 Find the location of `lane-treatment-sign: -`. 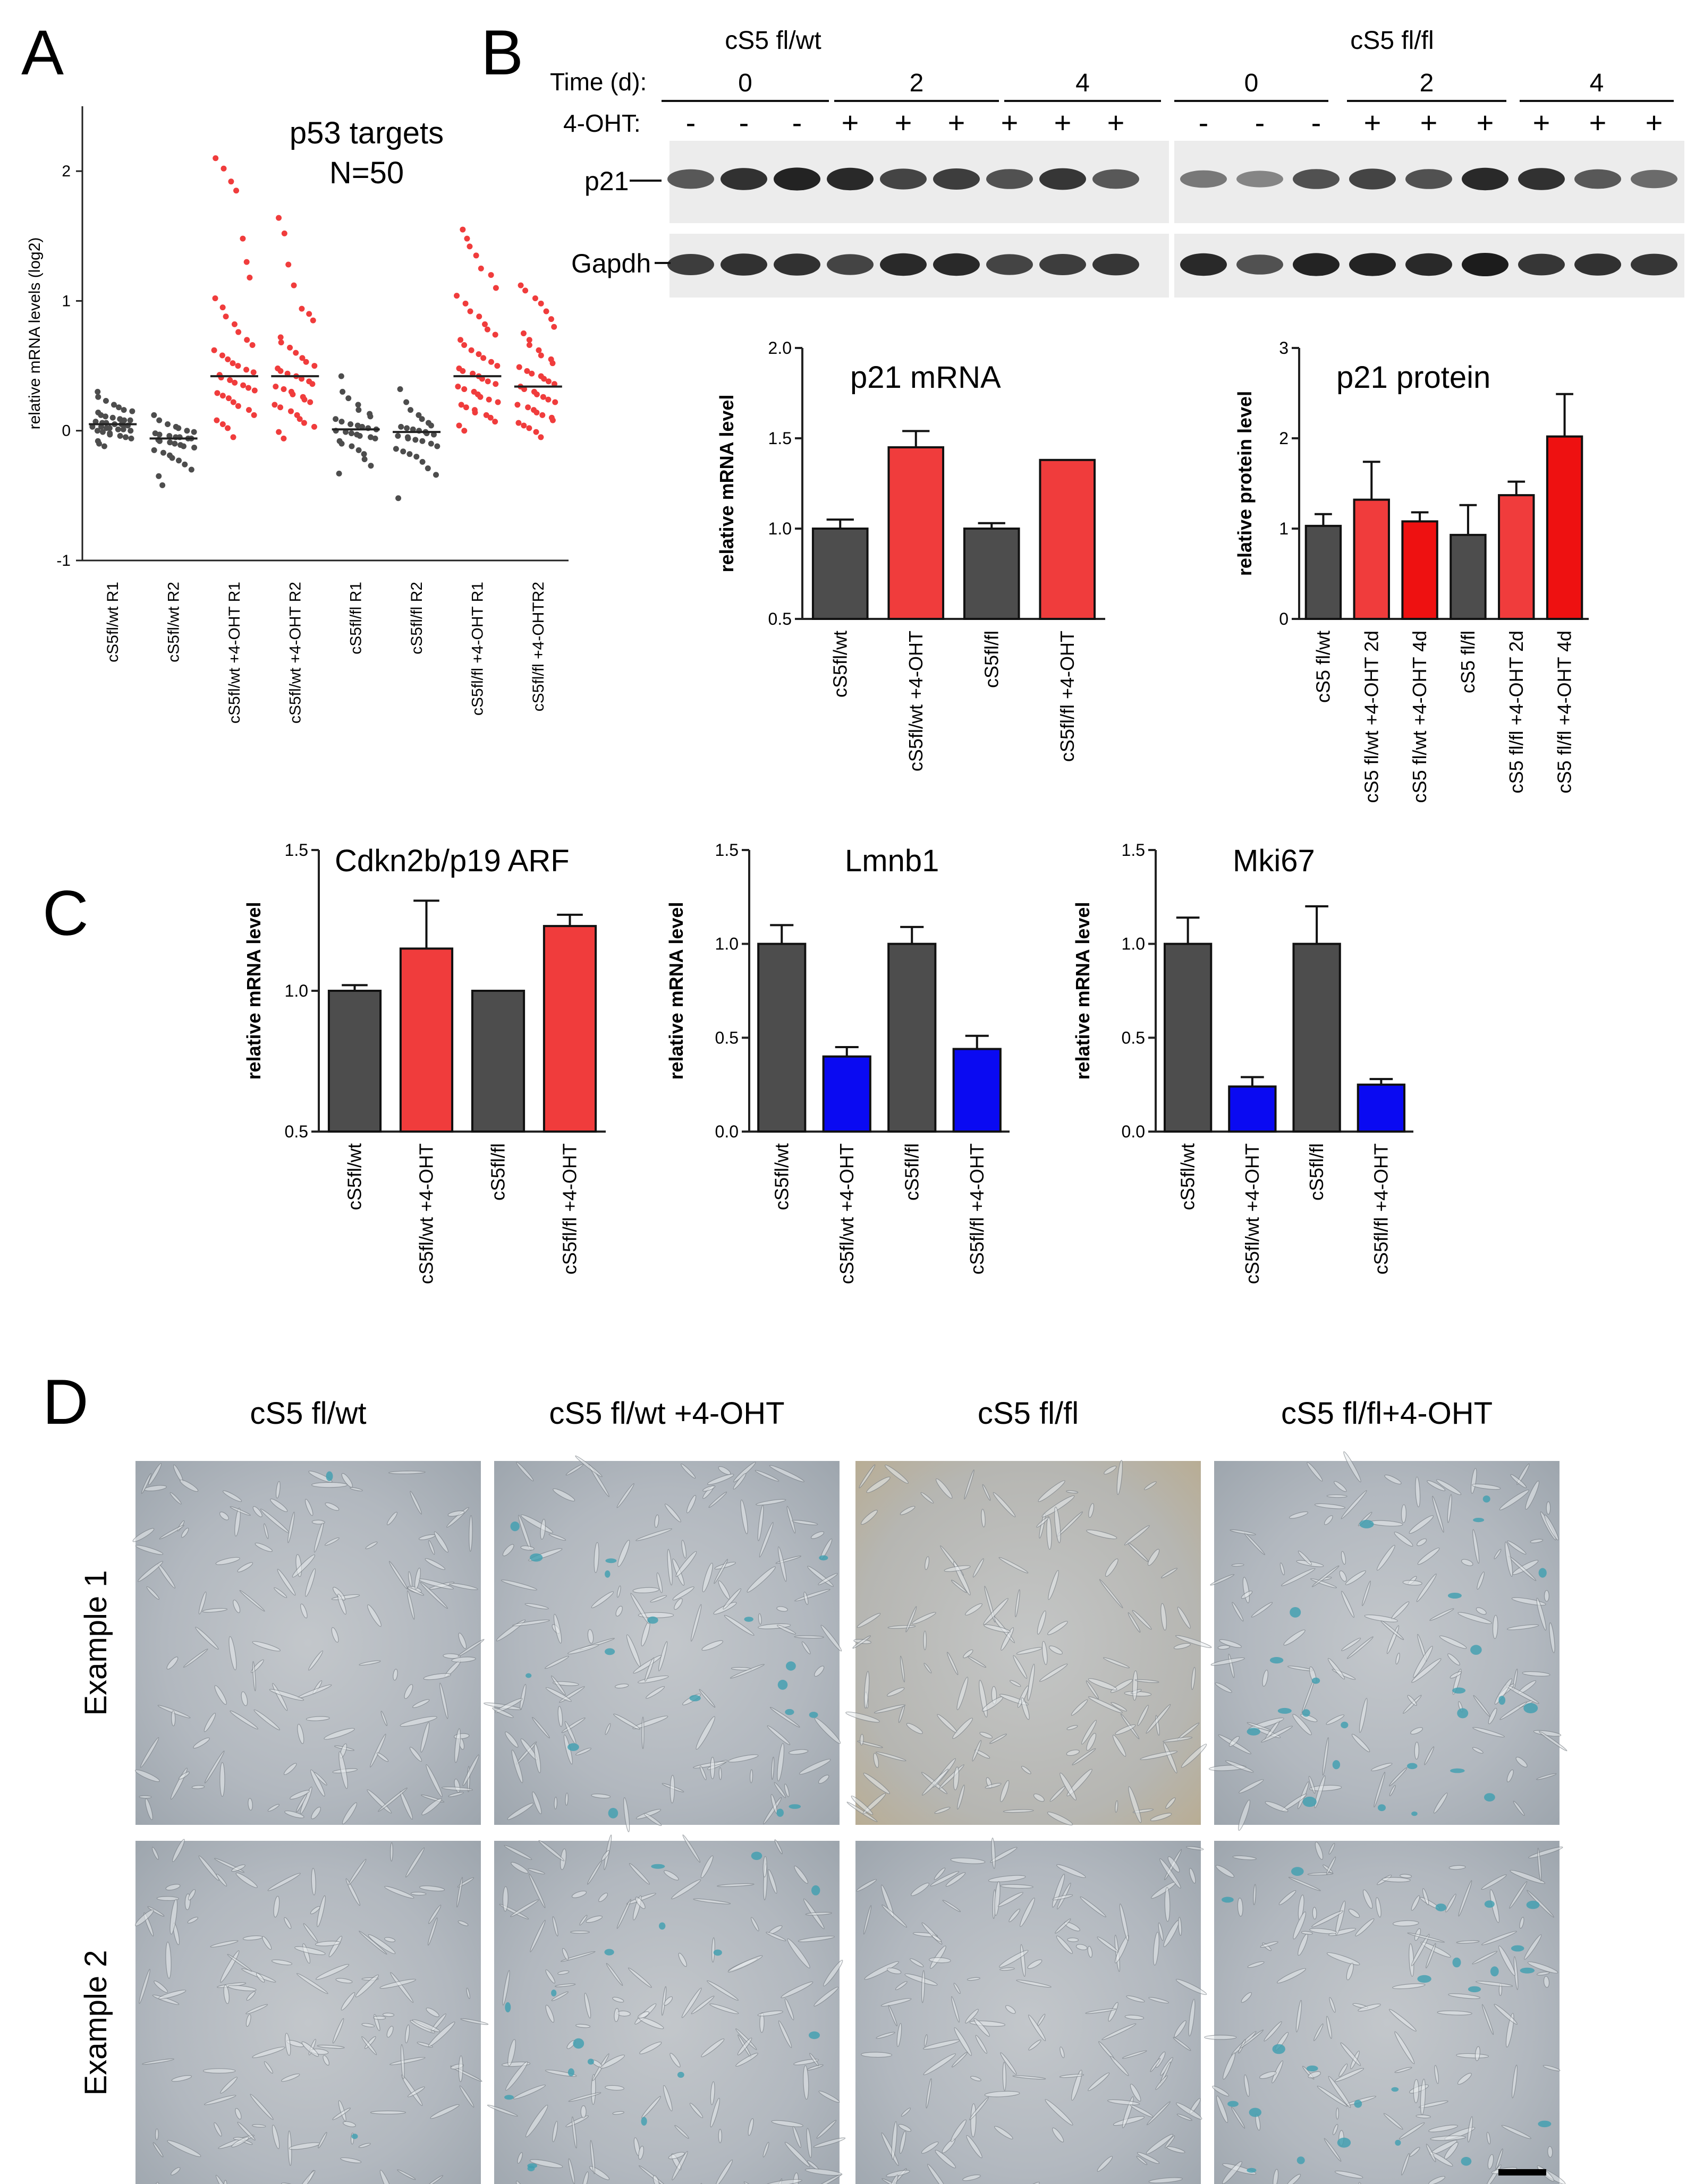

lane-treatment-sign: - is located at coordinates (744, 122).